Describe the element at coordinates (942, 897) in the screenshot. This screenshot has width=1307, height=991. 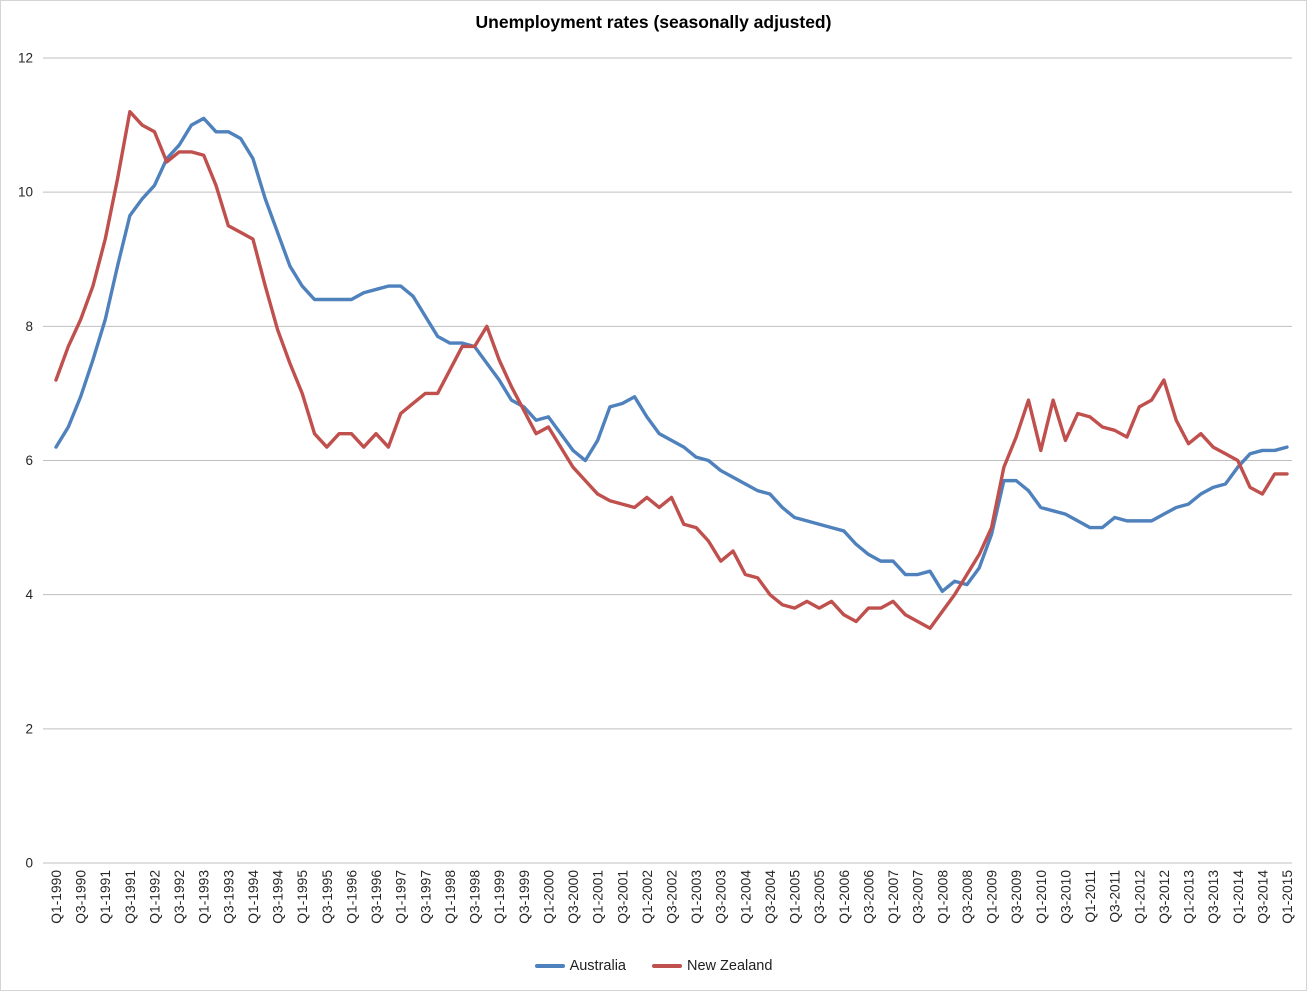
I see `x-tick-label: Q1-2008` at that location.